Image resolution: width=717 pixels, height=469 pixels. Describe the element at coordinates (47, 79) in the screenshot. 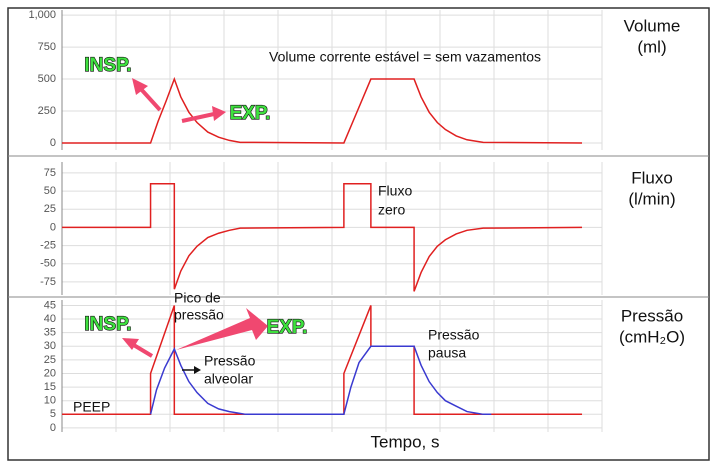

I see `y-tick-label: 500` at that location.